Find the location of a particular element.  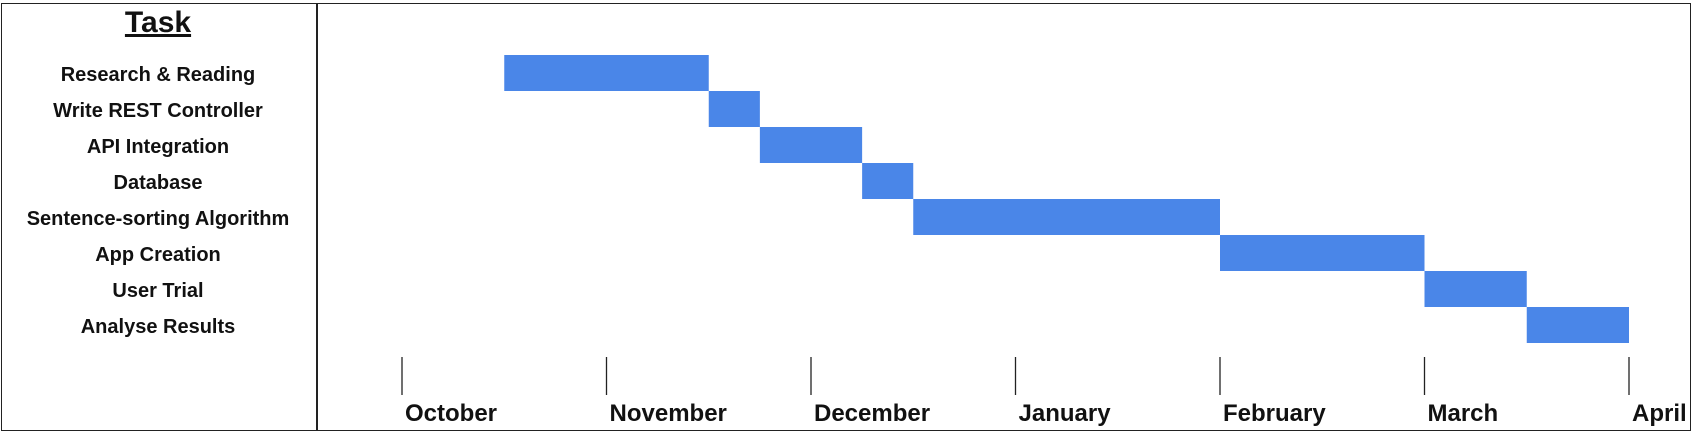

task-label: Write REST Controller is located at coordinates (158, 111).